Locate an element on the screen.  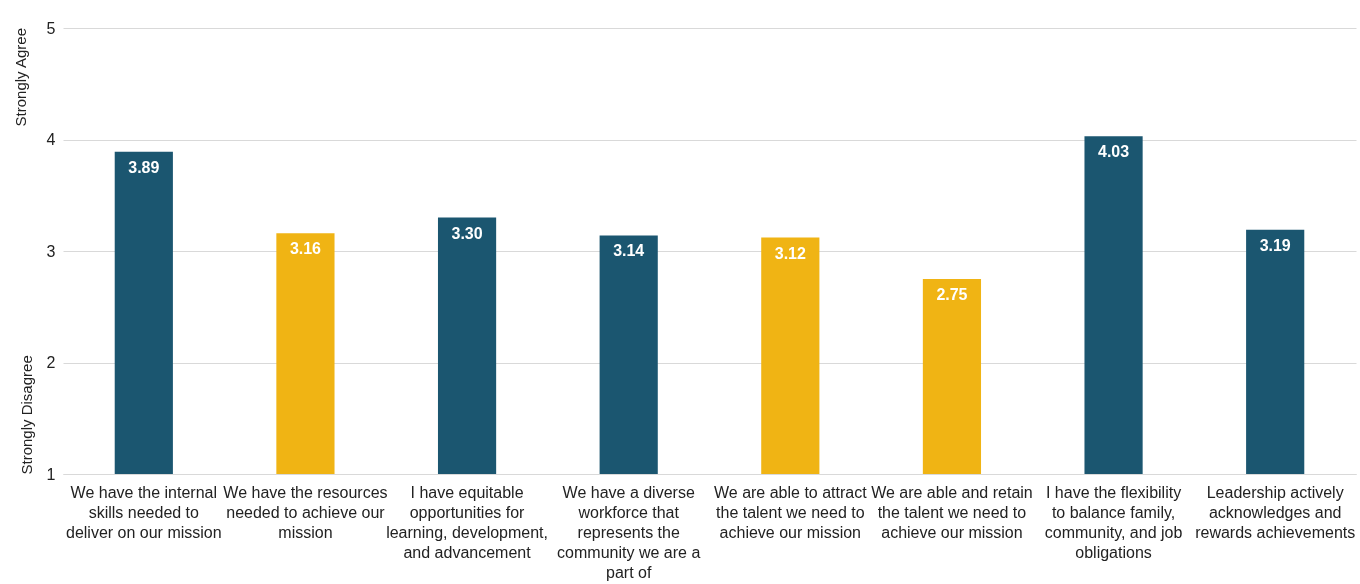
data-label: 3.16 is located at coordinates (305, 249).